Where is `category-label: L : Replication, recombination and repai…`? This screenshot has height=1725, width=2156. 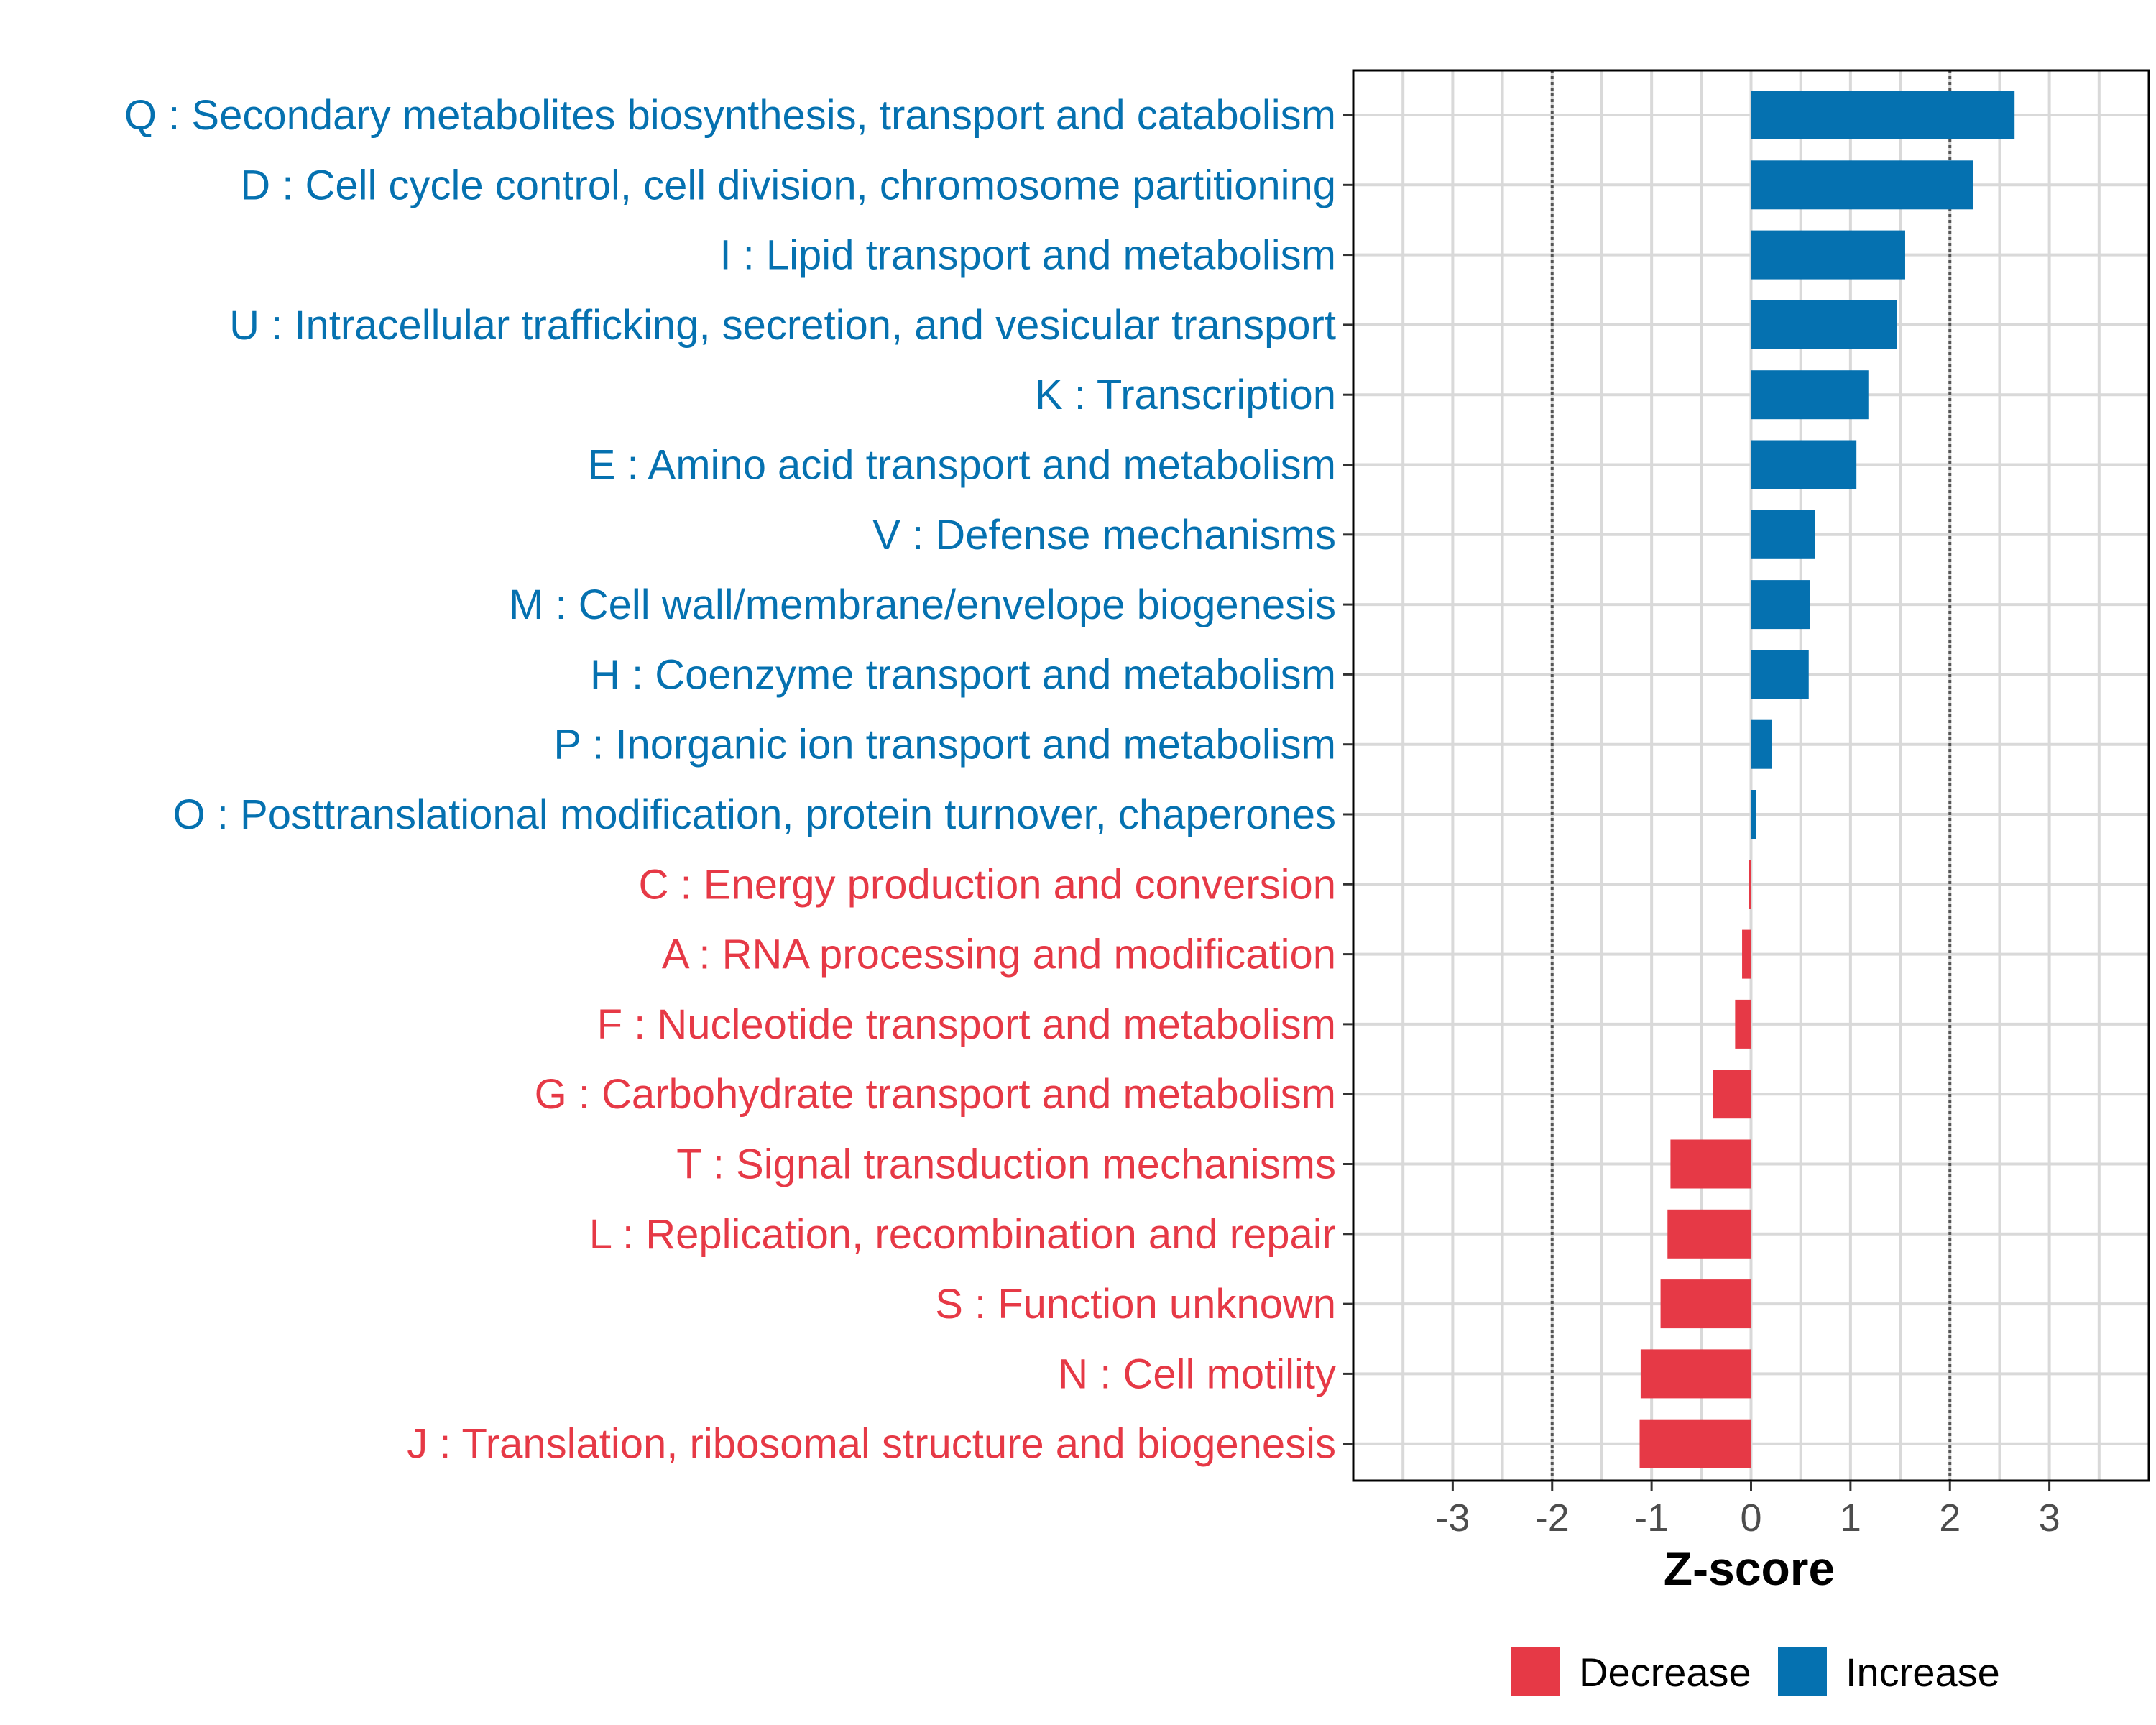 category-label: L : Replication, recombination and repai… is located at coordinates (963, 1234).